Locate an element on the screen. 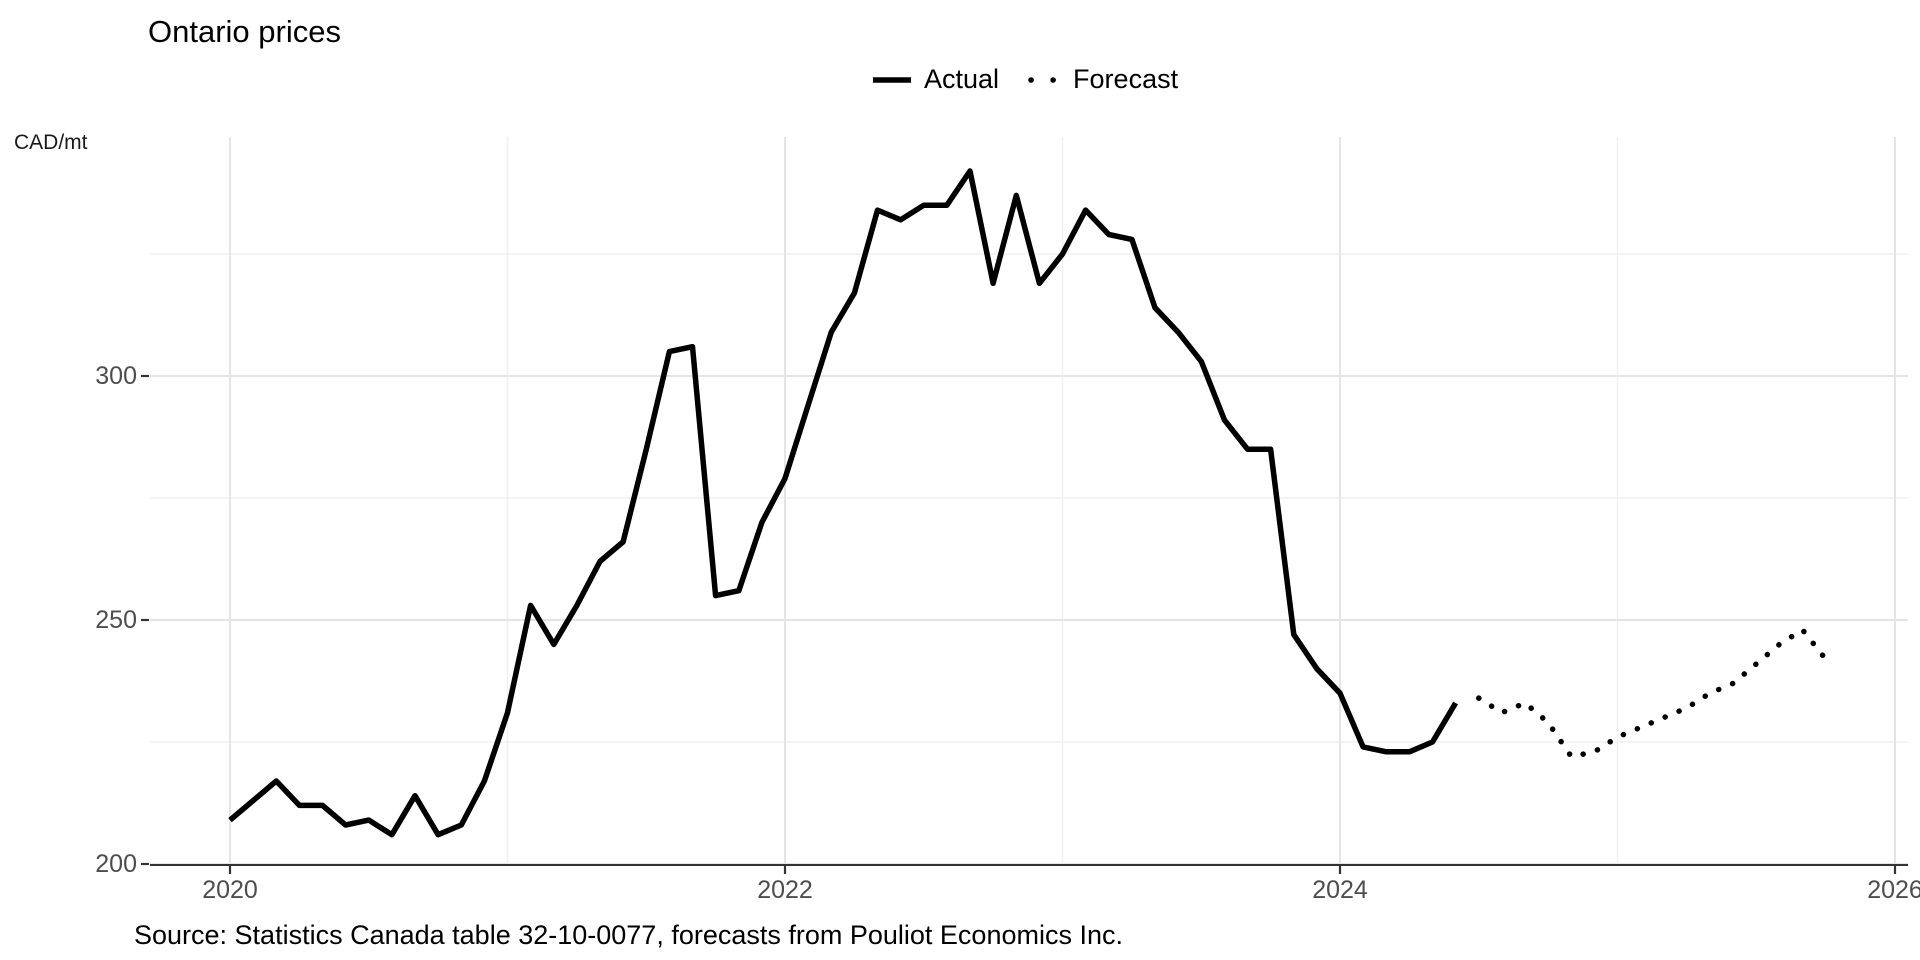 The height and width of the screenshot is (960, 1920). y-axis-unit-label: CAD/mt is located at coordinates (51, 142).